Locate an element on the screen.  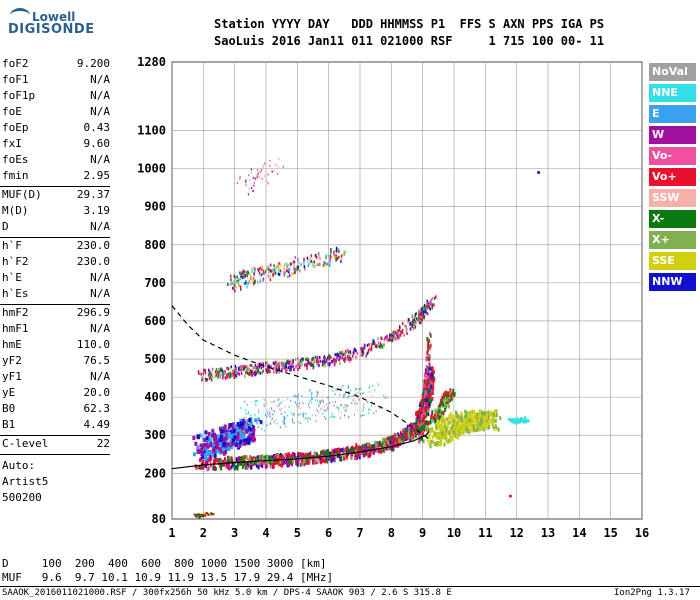
isolated-echo is located at coordinates (510, 496).